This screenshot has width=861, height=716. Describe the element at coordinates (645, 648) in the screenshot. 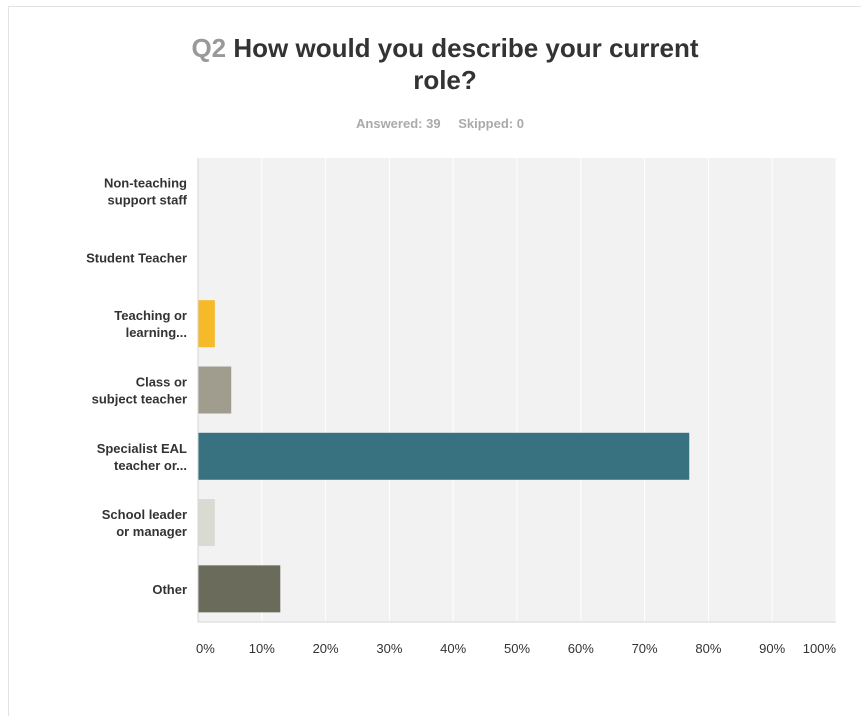

I see `x-tick-label-7: 70%` at that location.